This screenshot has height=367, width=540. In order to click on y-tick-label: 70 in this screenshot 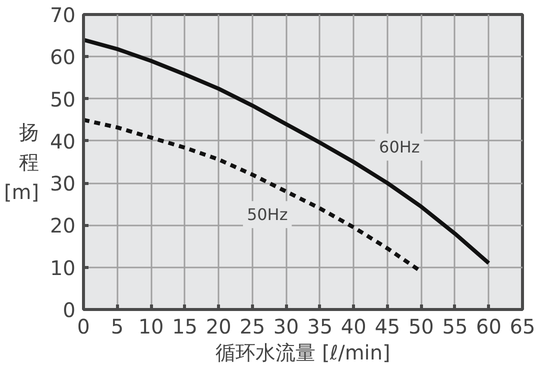, I will do `click(63, 15)`.